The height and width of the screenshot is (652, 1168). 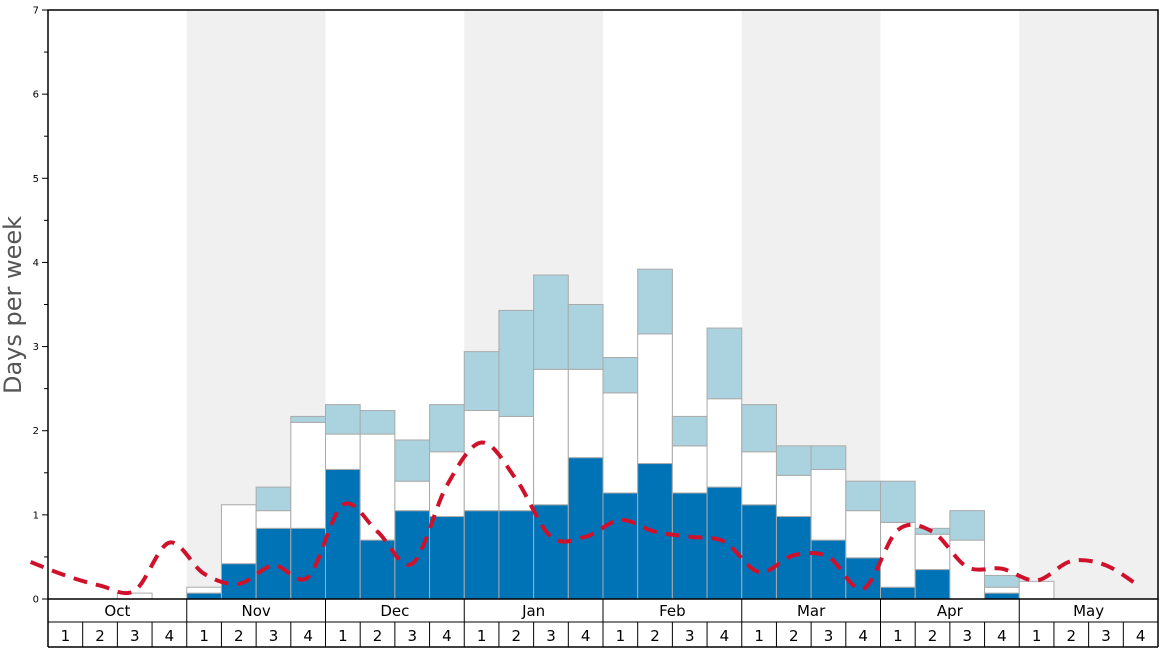 What do you see at coordinates (36, 347) in the screenshot?
I see `y-tick-label: 3` at bounding box center [36, 347].